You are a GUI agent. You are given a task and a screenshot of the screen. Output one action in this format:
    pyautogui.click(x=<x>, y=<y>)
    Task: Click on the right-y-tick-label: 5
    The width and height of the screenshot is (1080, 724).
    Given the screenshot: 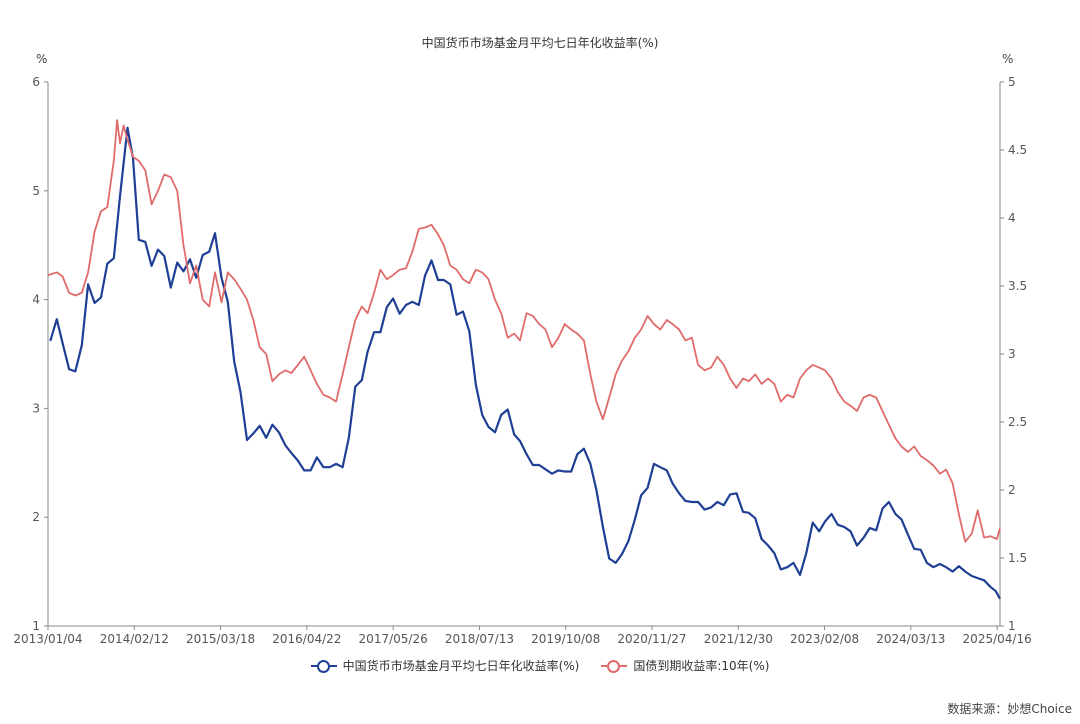 What is the action you would take?
    pyautogui.click(x=1012, y=82)
    